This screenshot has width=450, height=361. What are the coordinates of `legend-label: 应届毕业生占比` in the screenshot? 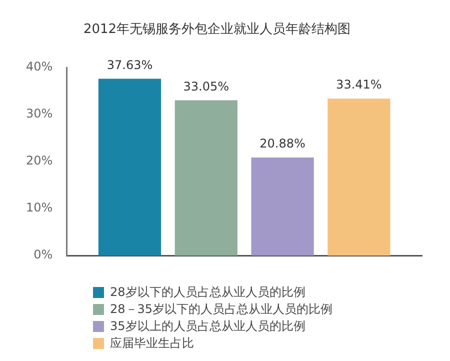 It's located at (152, 343).